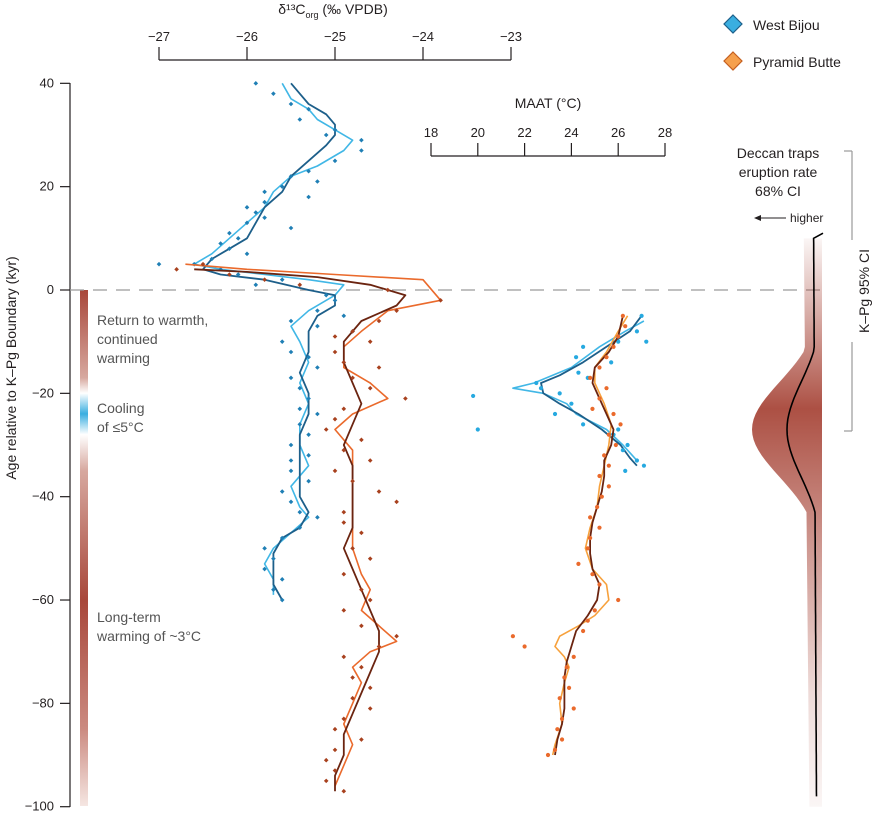 This screenshot has height=816, width=877. I want to click on west-bijou-carbon-light-line, so click(273, 338).